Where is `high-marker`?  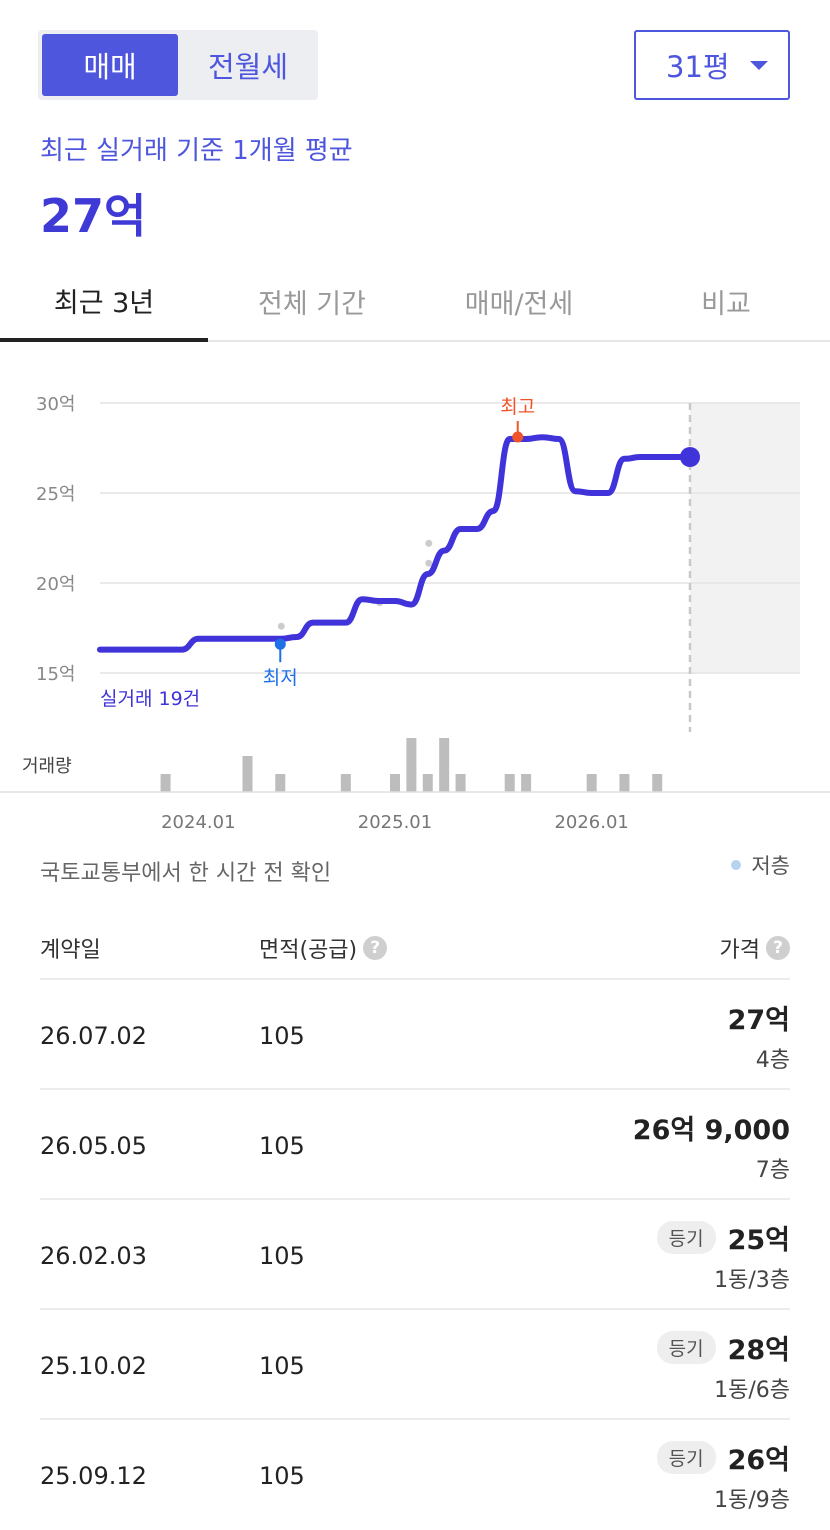 high-marker is located at coordinates (518, 437).